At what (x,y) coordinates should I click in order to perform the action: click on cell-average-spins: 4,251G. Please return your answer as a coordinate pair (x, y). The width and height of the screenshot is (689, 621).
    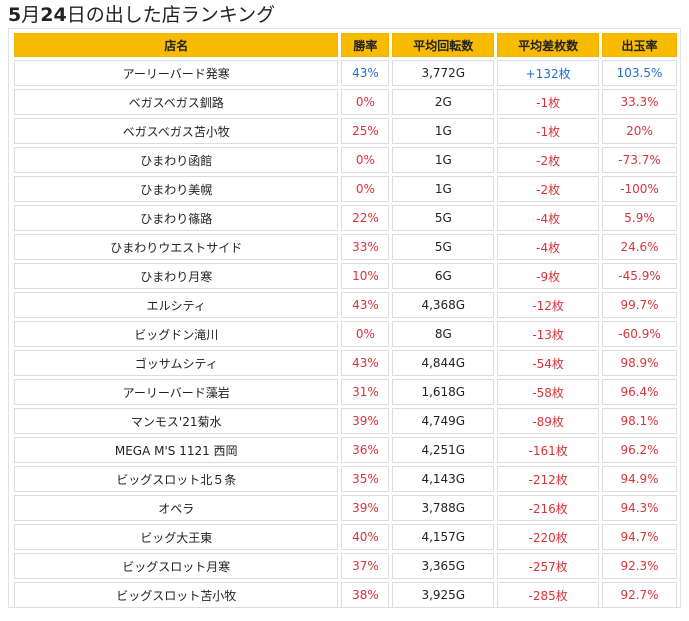
    Looking at the image, I should click on (443, 450).